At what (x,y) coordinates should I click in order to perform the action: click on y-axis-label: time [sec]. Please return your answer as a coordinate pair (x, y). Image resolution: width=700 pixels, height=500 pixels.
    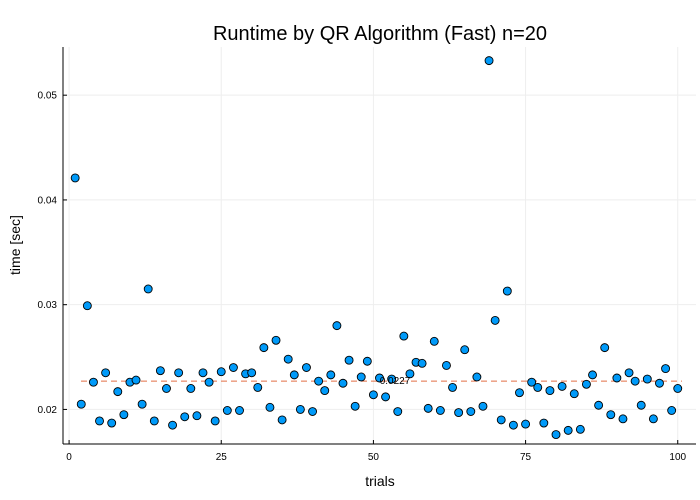
    Looking at the image, I should click on (15, 245).